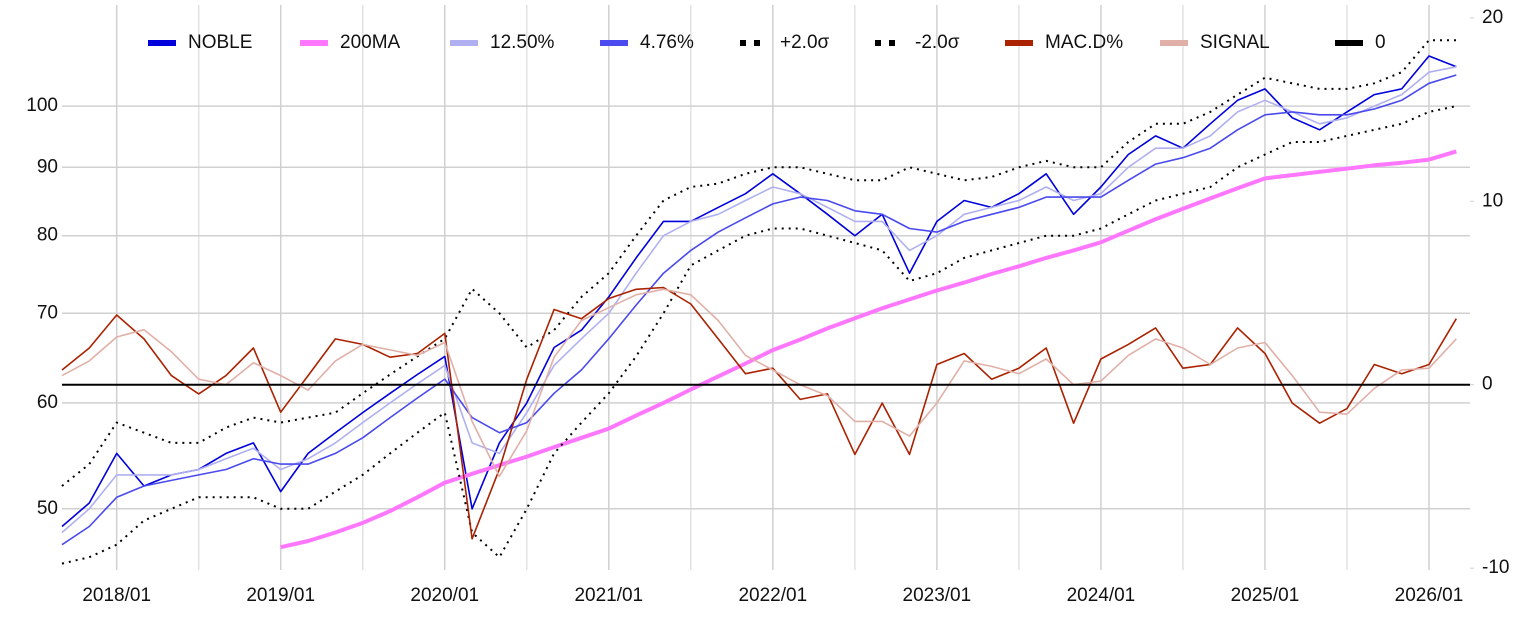 This screenshot has width=1517, height=618. Describe the element at coordinates (522, 42) in the screenshot. I see `legend-label: 12.50%` at that location.